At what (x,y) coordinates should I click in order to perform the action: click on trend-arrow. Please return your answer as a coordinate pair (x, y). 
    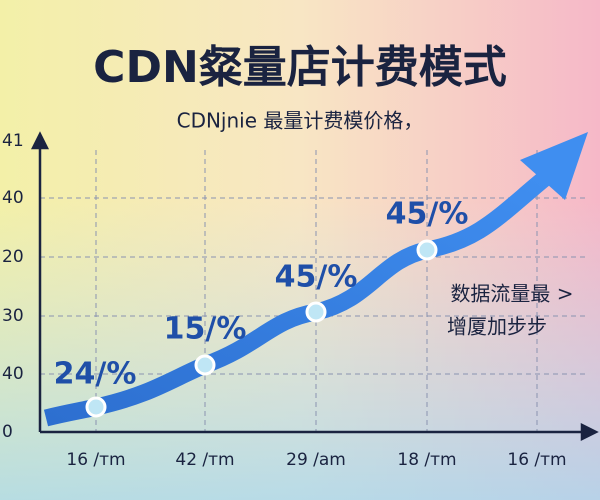
    Looking at the image, I should click on (554, 166).